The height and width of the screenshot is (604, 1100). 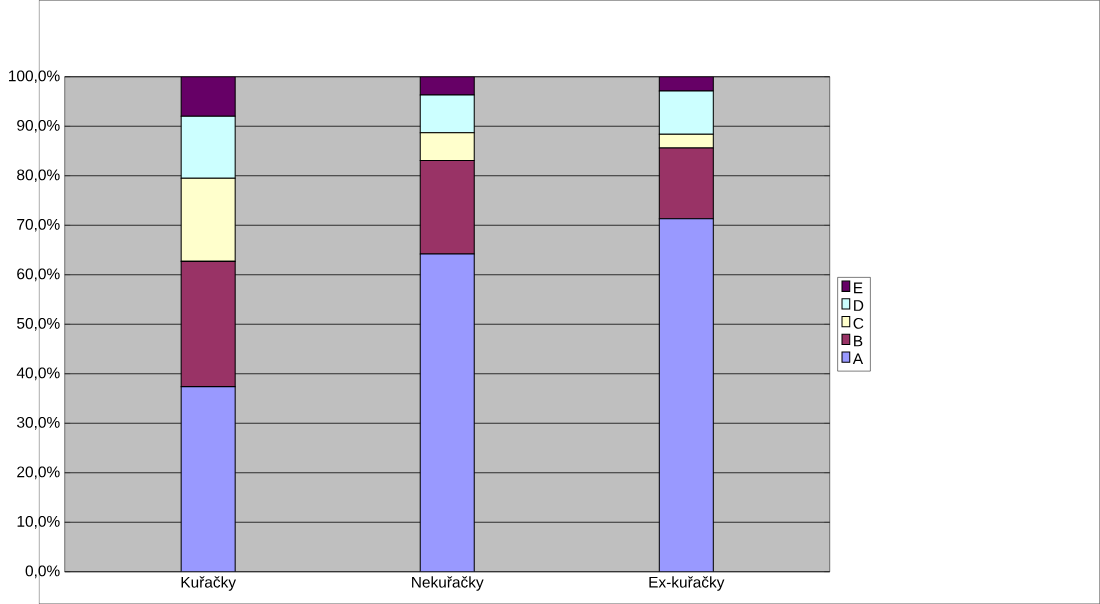 What do you see at coordinates (38, 374) in the screenshot?
I see `y-tick-label: 40,0%` at bounding box center [38, 374].